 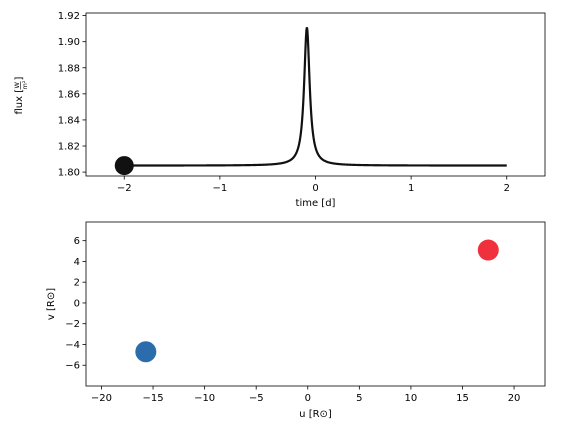 What do you see at coordinates (17, 85) in the screenshot?
I see `lc-y-label-numerator: W` at bounding box center [17, 85].